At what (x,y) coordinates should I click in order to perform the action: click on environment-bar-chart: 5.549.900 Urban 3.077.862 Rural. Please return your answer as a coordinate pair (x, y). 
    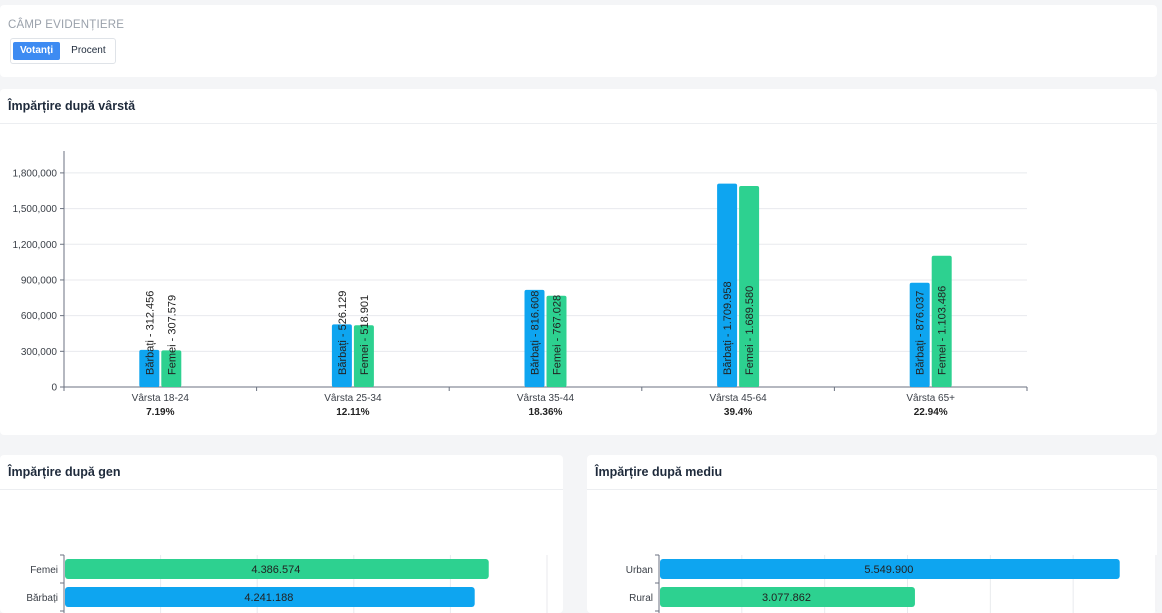
    Looking at the image, I should click on (891, 583).